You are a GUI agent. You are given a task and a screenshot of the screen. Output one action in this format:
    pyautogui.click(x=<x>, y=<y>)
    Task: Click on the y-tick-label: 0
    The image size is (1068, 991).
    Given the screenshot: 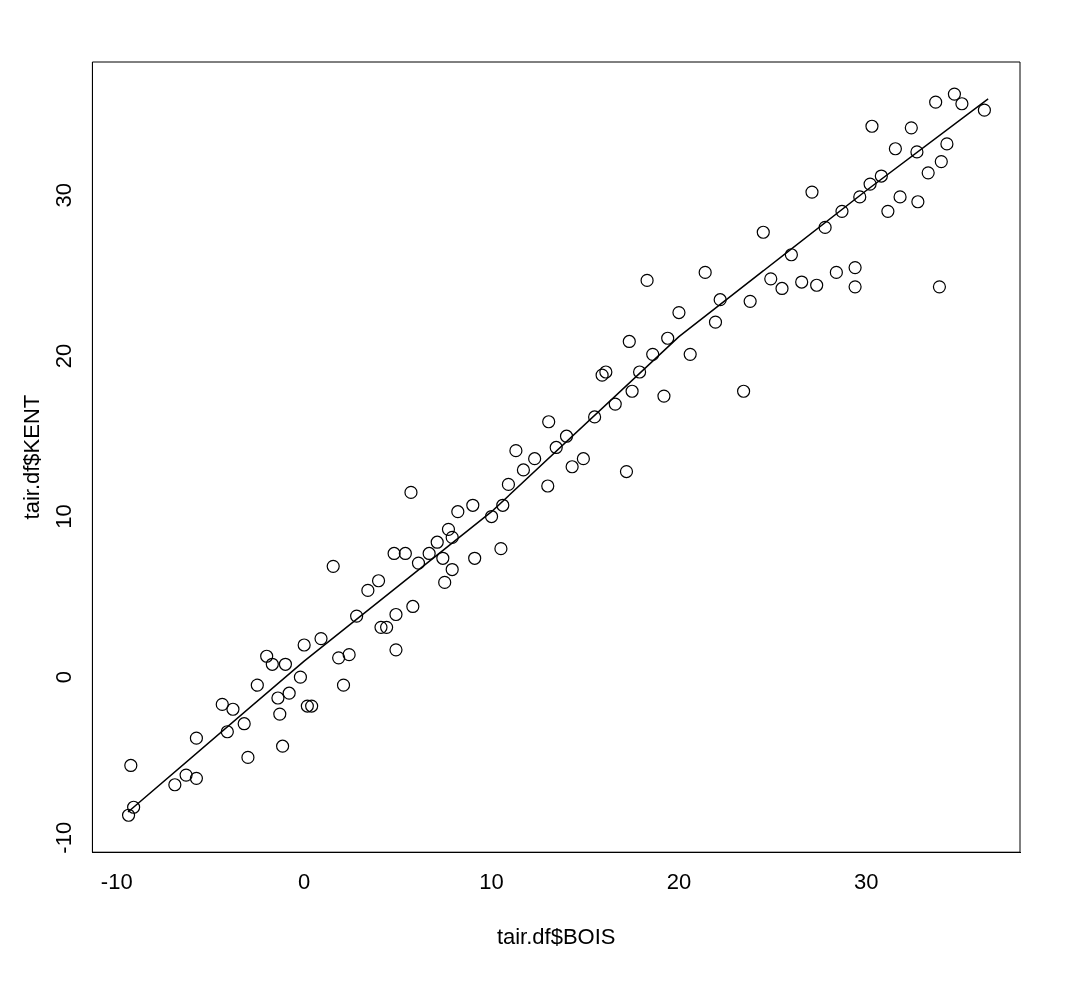 What is the action you would take?
    pyautogui.click(x=64, y=677)
    